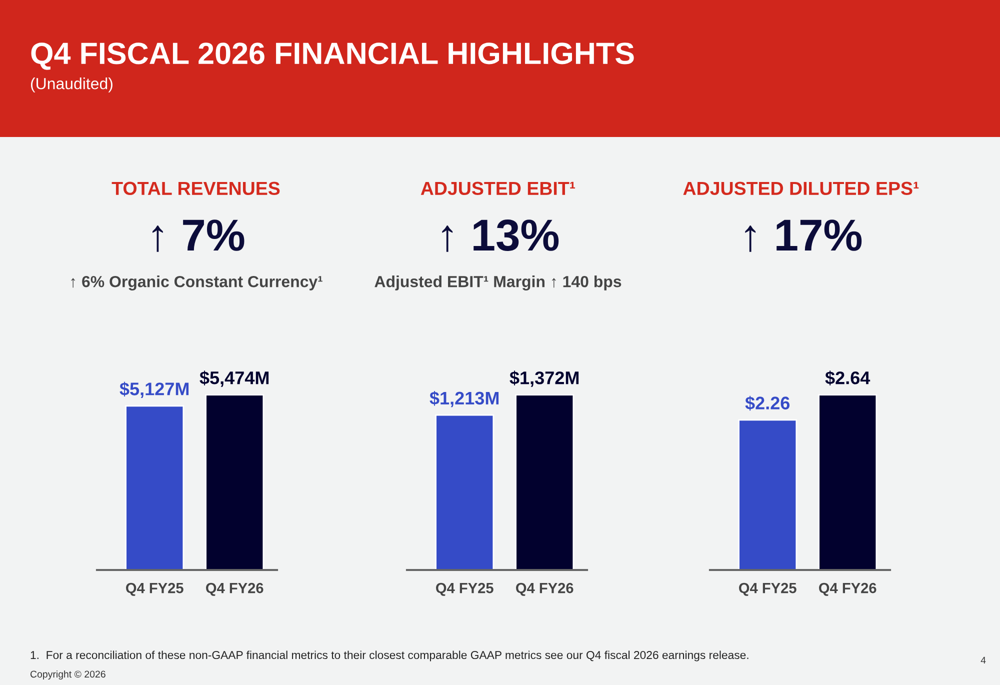  What do you see at coordinates (68, 675) in the screenshot?
I see `text: Copyright © 2026` at bounding box center [68, 675].